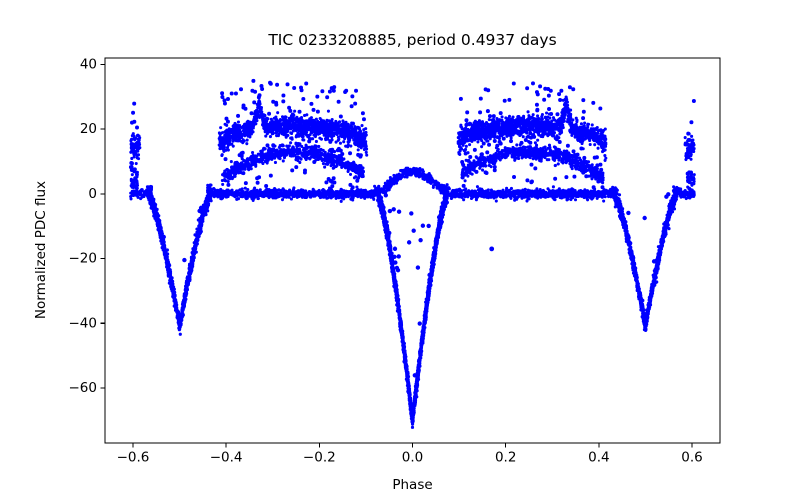 The height and width of the screenshot is (500, 800). What do you see at coordinates (412, 485) in the screenshot?
I see `x-axis-title: Phase` at bounding box center [412, 485].